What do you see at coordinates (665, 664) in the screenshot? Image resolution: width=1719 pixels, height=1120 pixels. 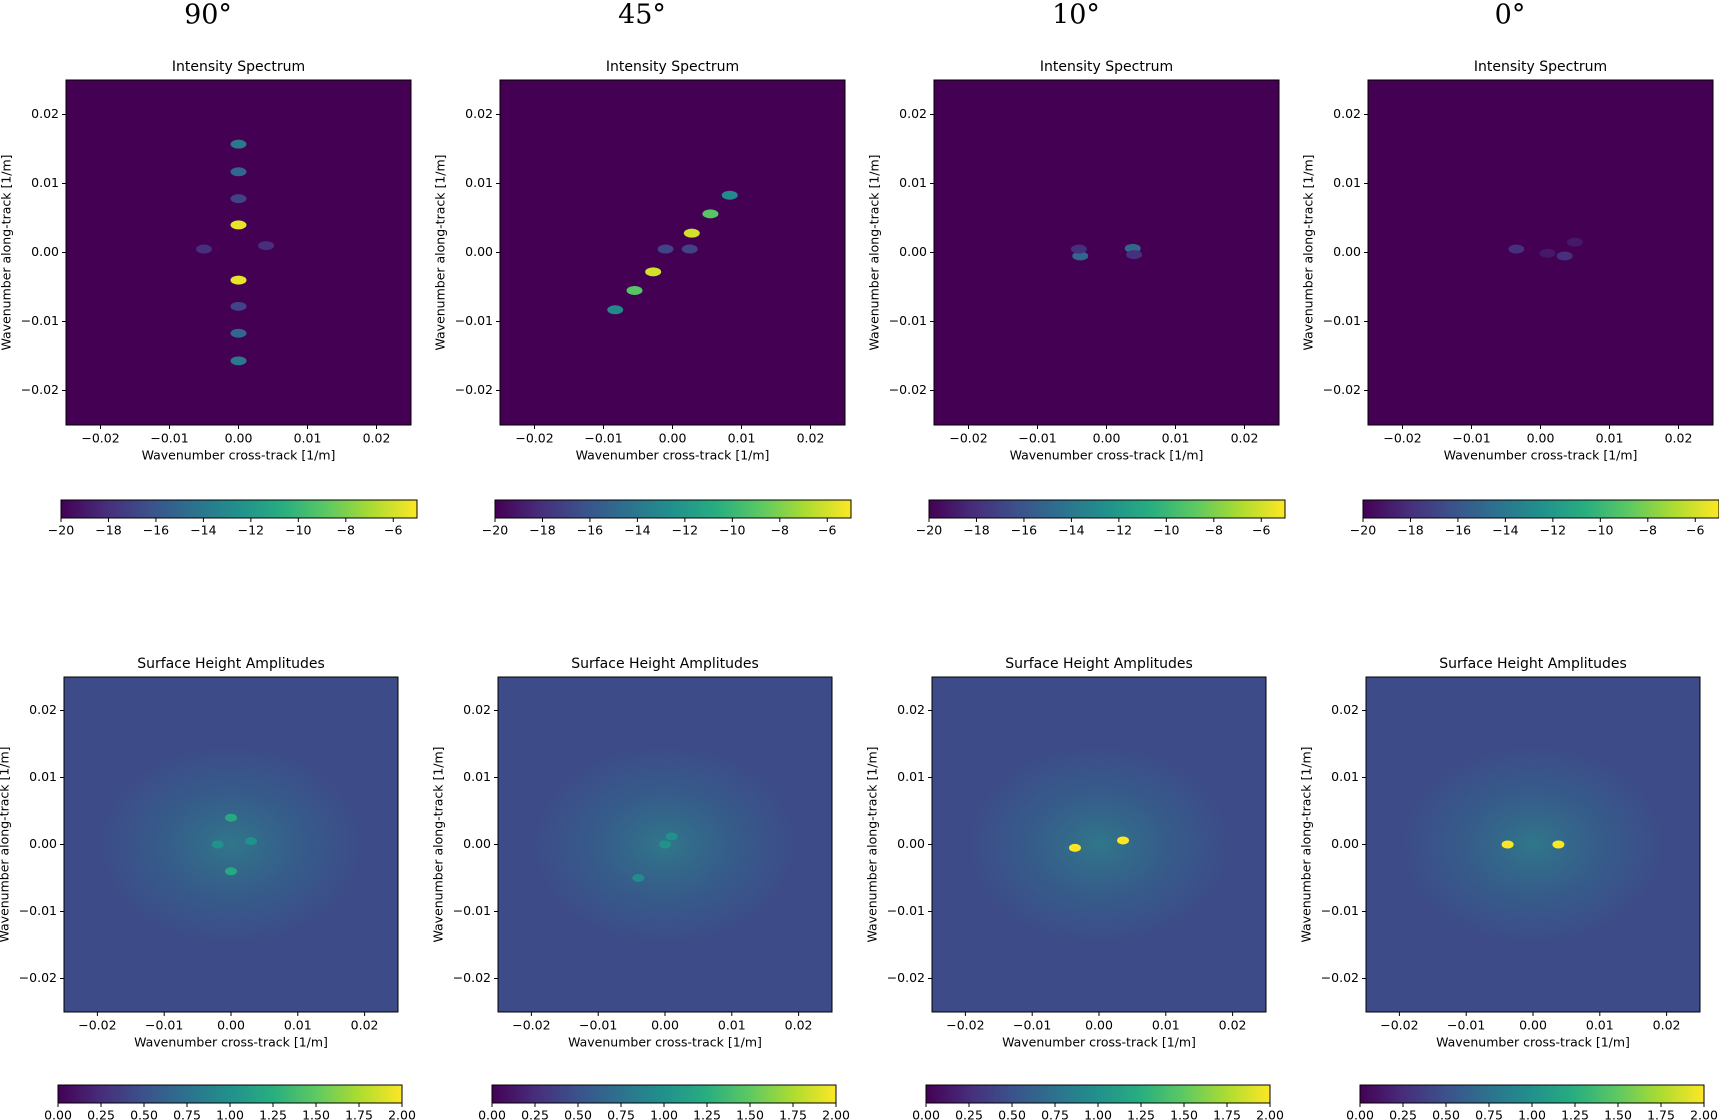 I see `panel-title: Surface Height Amplitudes` at bounding box center [665, 664].